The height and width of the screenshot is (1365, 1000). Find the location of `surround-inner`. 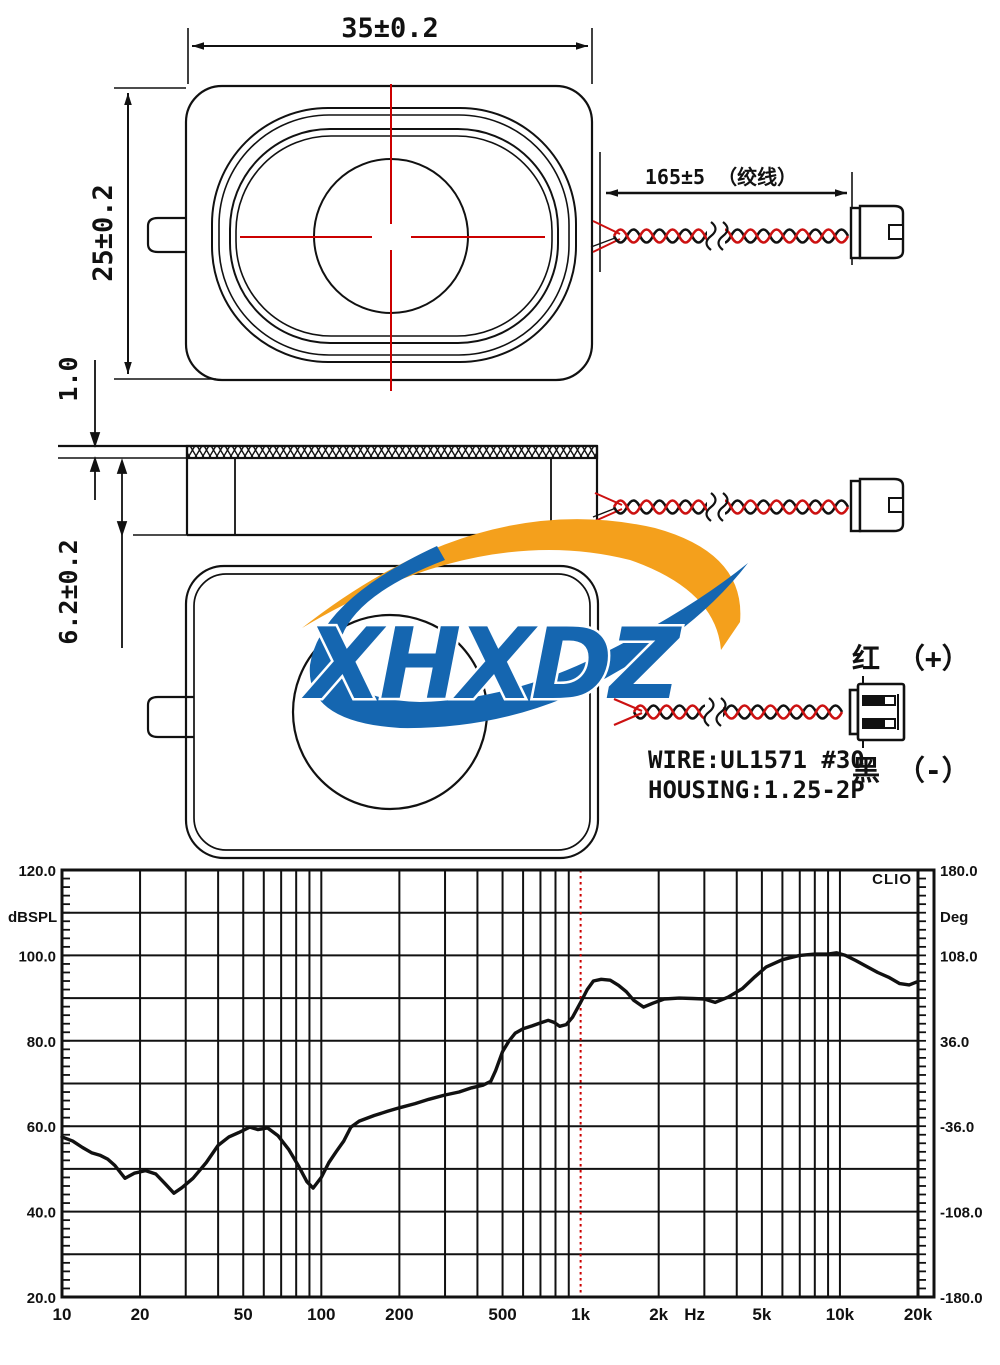

surround-inner is located at coordinates (394, 236).